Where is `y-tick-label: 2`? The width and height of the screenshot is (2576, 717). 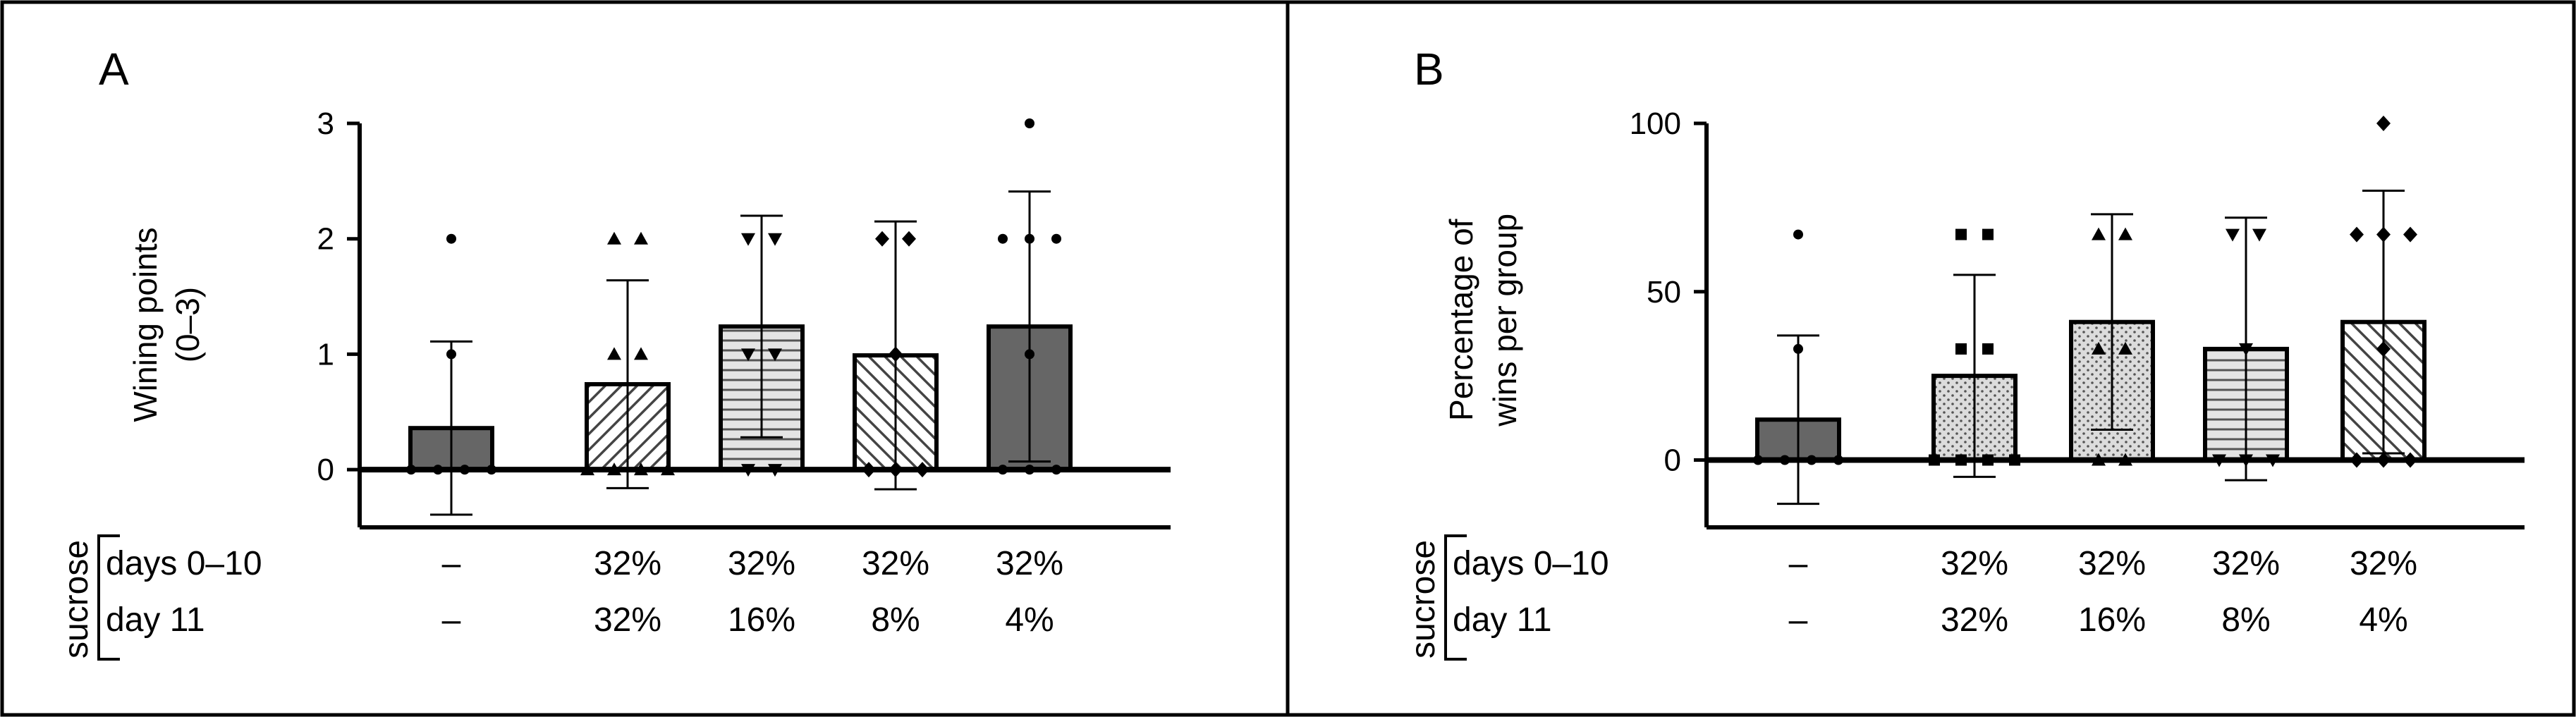 y-tick-label: 2 is located at coordinates (325, 239).